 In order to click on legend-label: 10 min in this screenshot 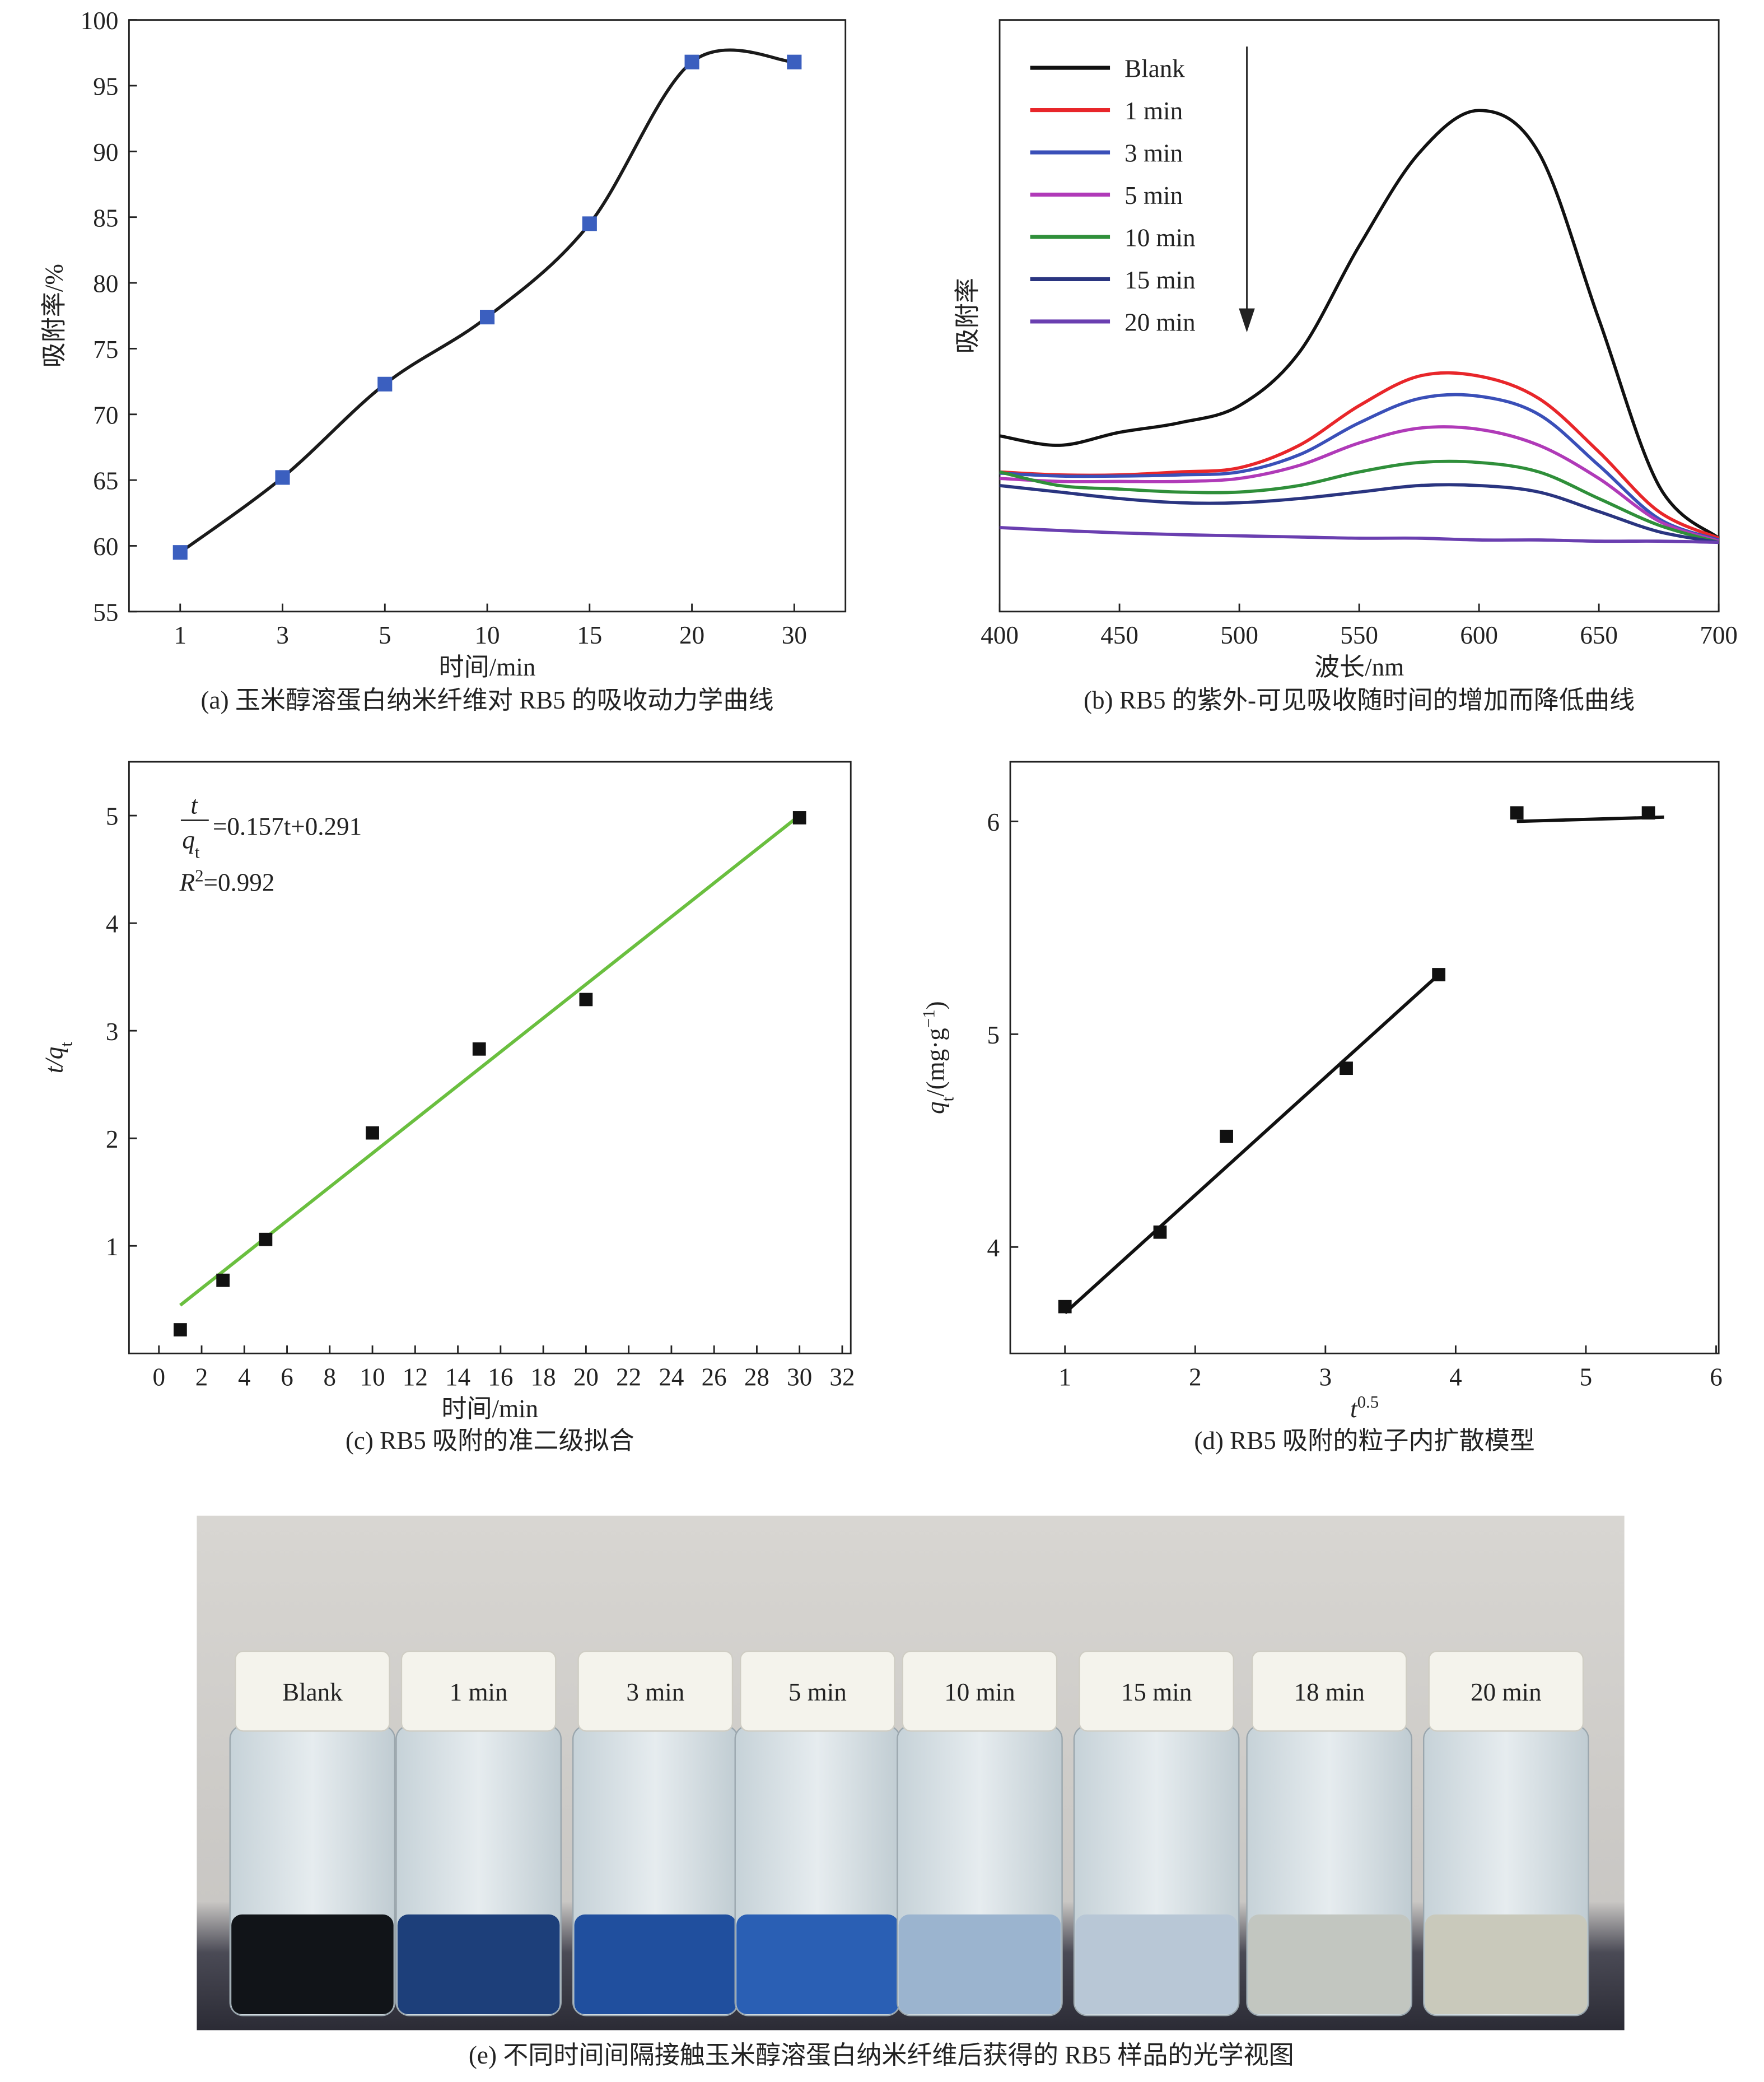, I will do `click(1159, 238)`.